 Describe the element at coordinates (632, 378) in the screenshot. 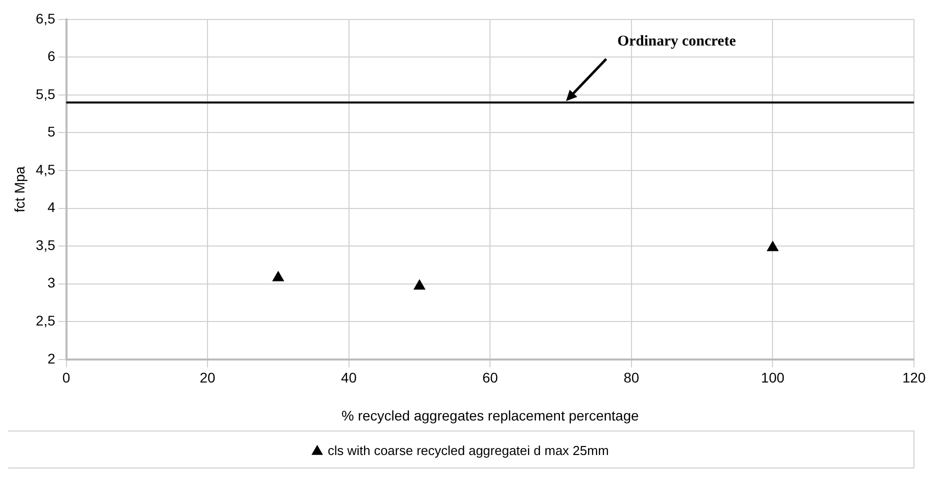

I see `x-tick-label: 80` at that location.